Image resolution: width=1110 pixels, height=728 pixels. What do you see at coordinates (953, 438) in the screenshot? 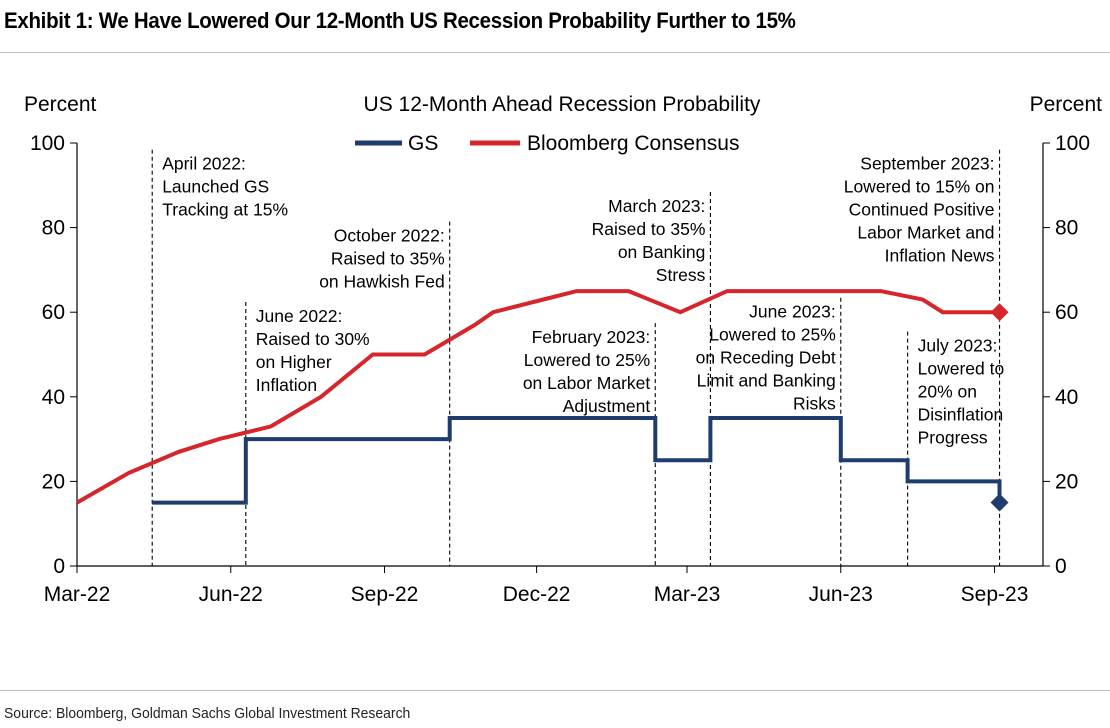
I see `annotation-line: Progress` at bounding box center [953, 438].